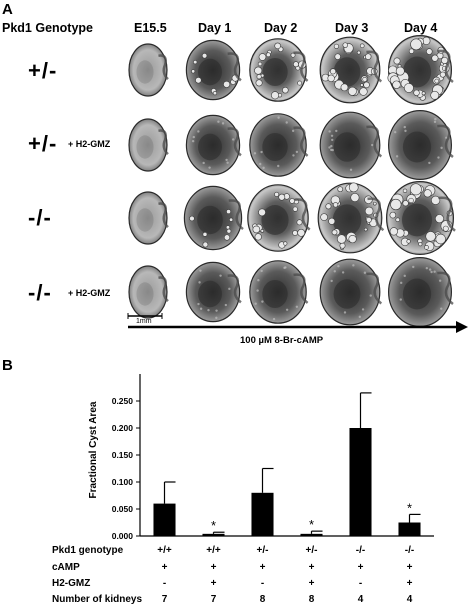 The width and height of the screenshot is (474, 606). What do you see at coordinates (93, 449) in the screenshot?
I see `chart-y-axis-label: Fractional Cyst Area` at bounding box center [93, 449].